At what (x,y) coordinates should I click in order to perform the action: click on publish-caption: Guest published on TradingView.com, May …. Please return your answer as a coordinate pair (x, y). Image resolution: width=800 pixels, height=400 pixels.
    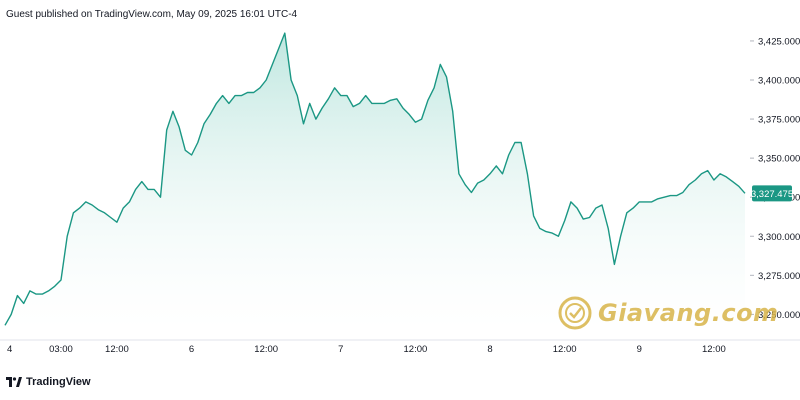
    Looking at the image, I should click on (152, 14).